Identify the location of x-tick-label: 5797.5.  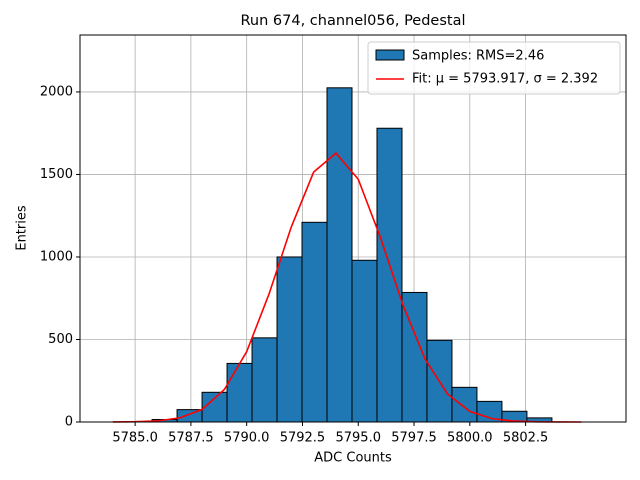
(414, 438).